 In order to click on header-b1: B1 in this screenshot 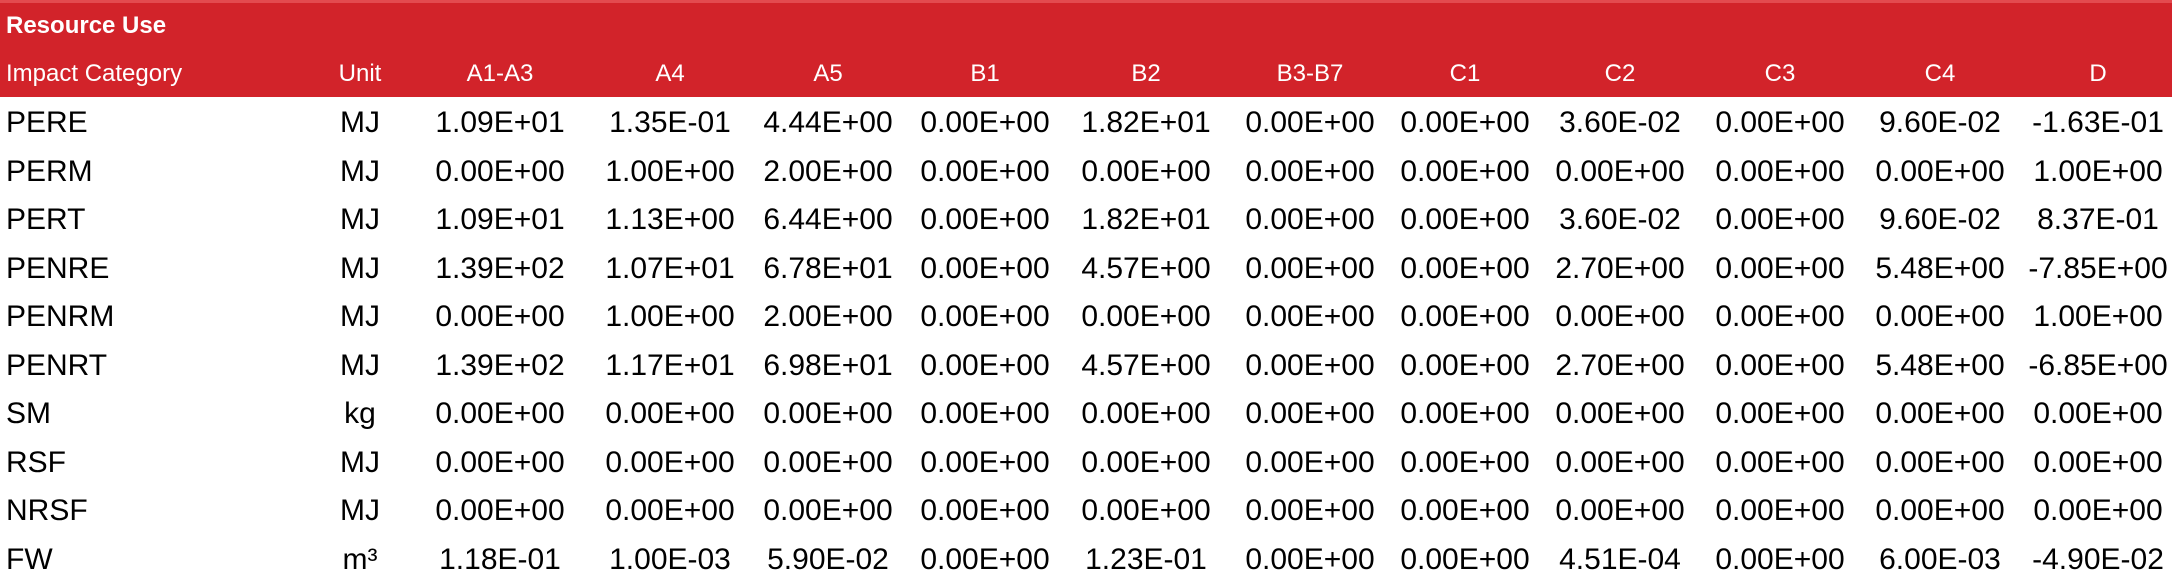, I will do `click(985, 73)`.